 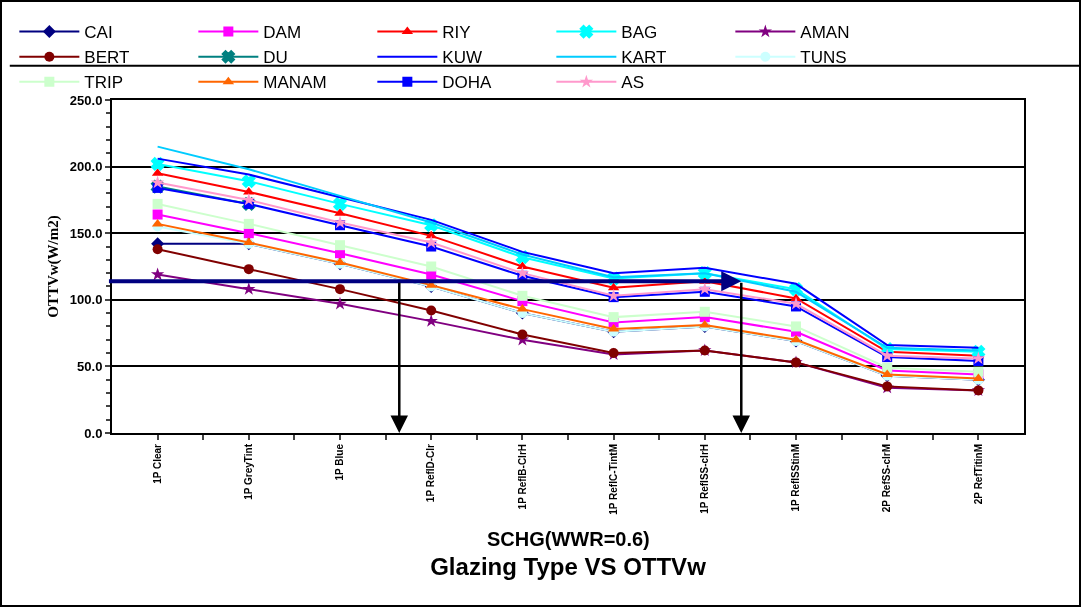 I want to click on x-tick-label: 1P RefISS-clrH, so click(x=705, y=479).